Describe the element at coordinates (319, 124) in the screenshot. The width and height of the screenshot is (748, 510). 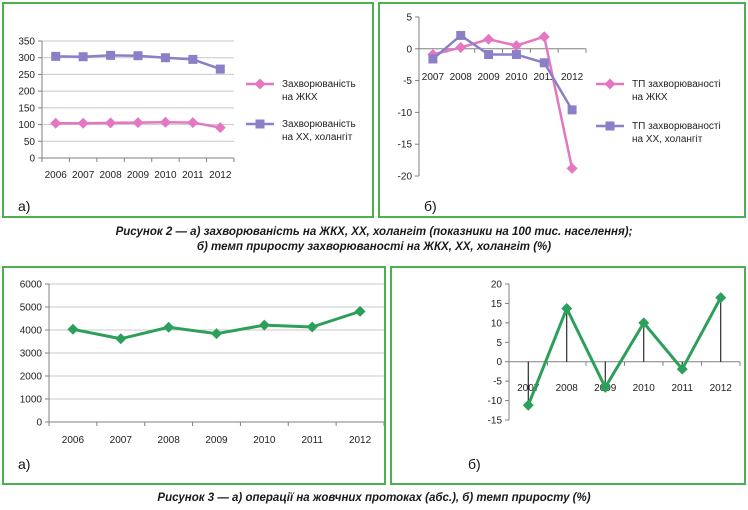
I see `legend-label: Захворюваність` at that location.